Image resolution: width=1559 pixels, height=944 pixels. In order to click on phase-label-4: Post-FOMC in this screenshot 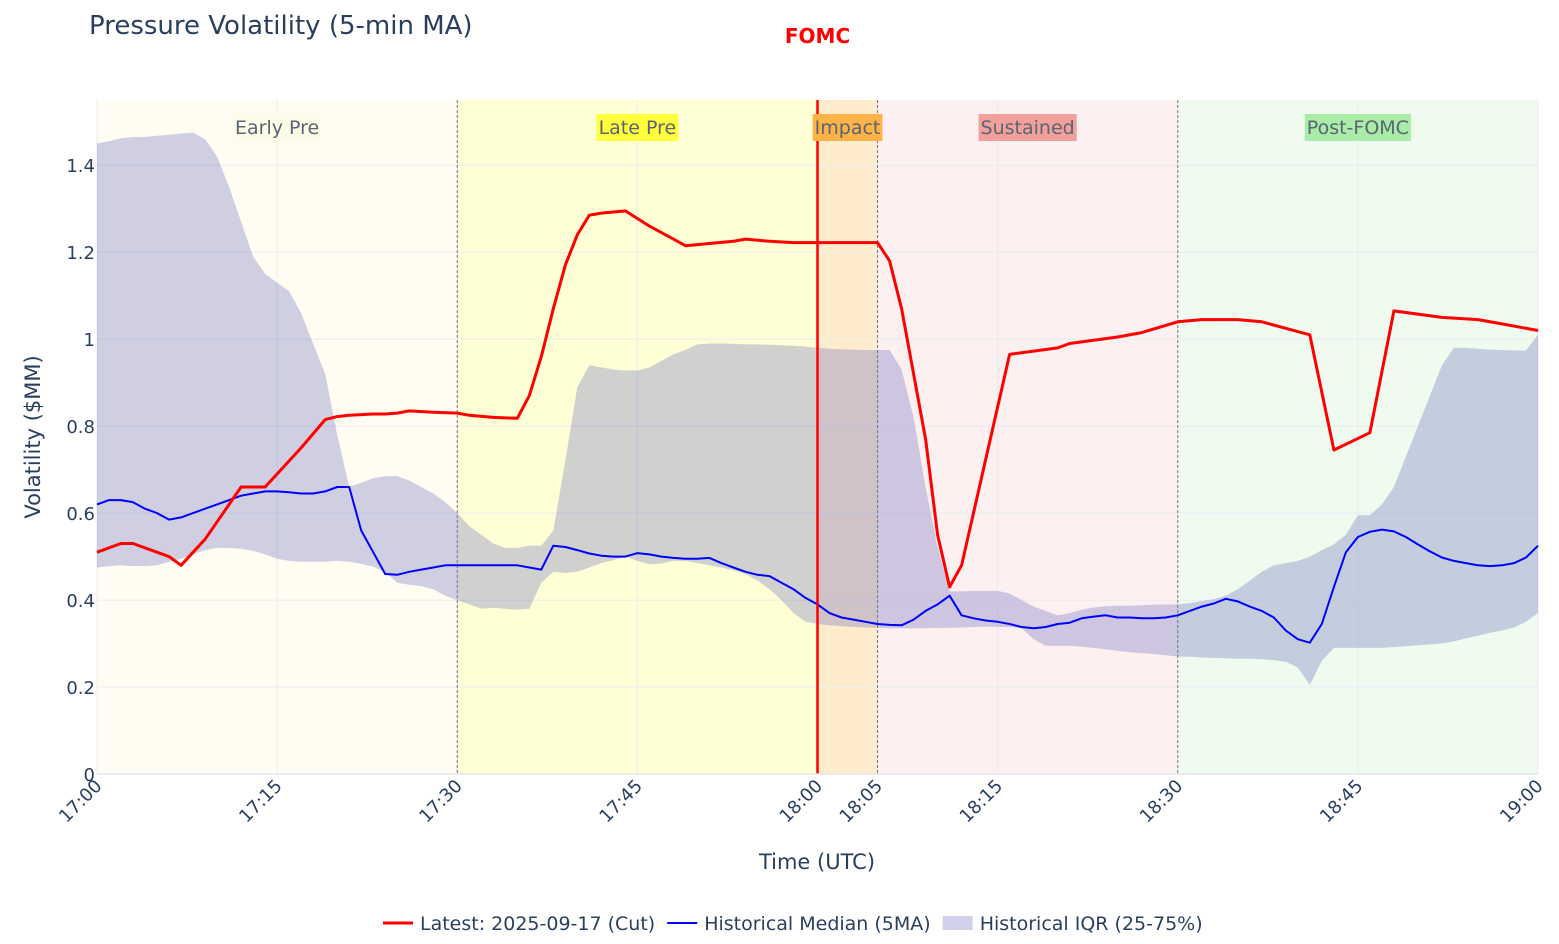, I will do `click(1357, 127)`.